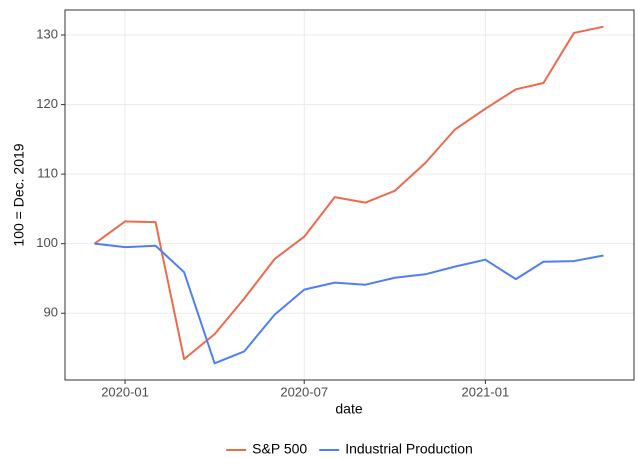 The width and height of the screenshot is (638, 459). What do you see at coordinates (19, 194) in the screenshot?
I see `y-axis-title: 100 = Dec. 2019` at bounding box center [19, 194].